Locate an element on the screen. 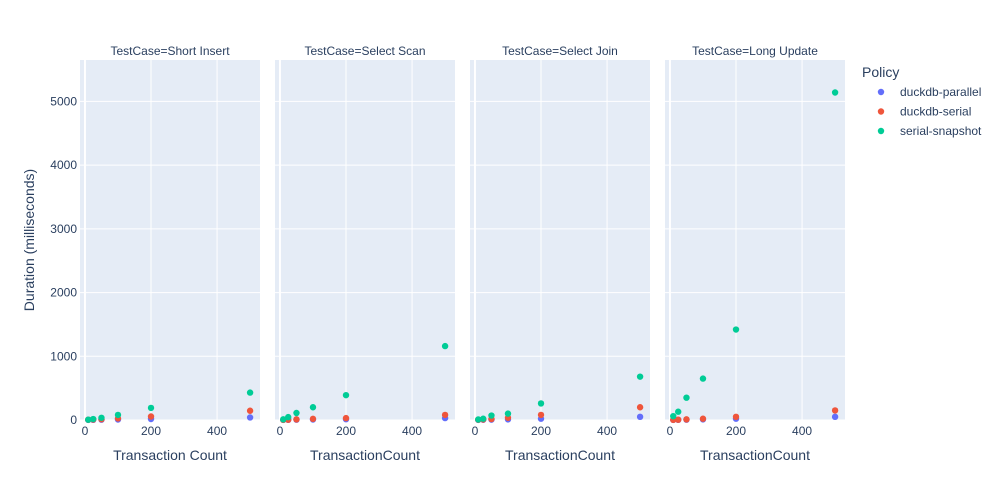 The width and height of the screenshot is (1000, 500). y-tick-label: 0 is located at coordinates (73, 420).